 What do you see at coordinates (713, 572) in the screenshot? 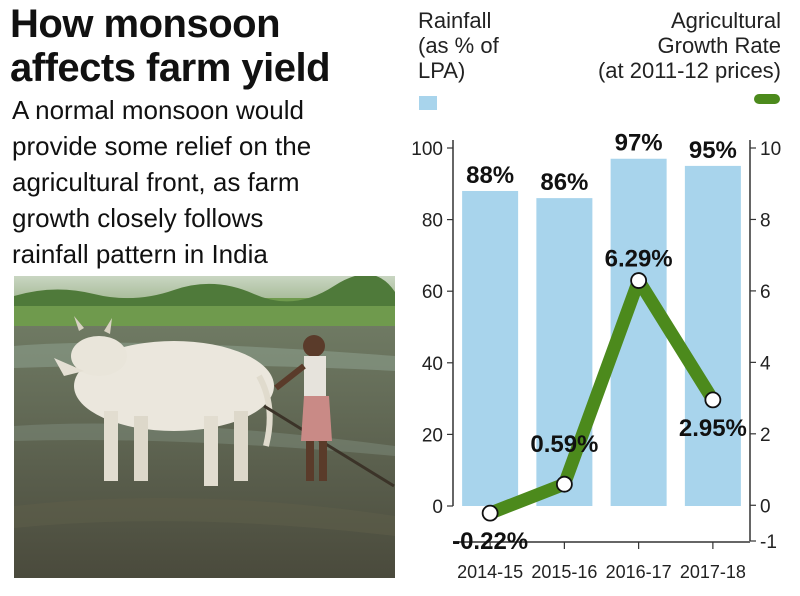
I see `x-axis-tick-label: 2017-18` at bounding box center [713, 572].